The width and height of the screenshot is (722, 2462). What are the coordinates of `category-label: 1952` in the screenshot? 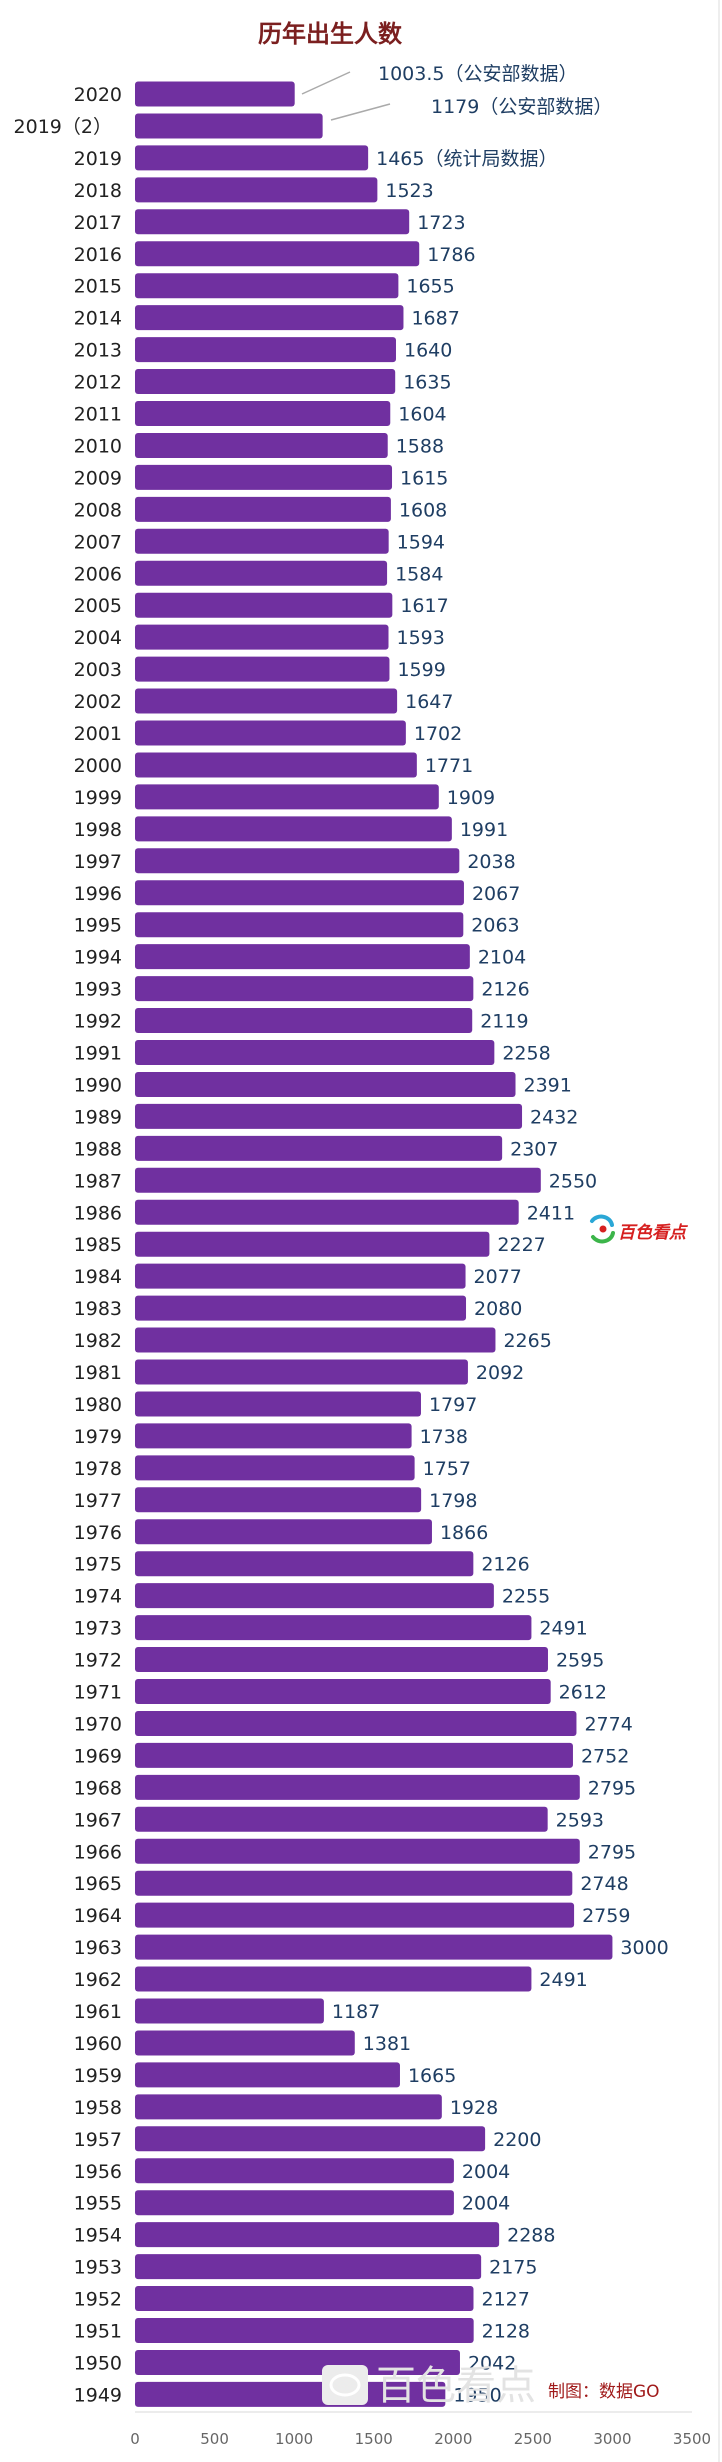 It's located at (98, 2300).